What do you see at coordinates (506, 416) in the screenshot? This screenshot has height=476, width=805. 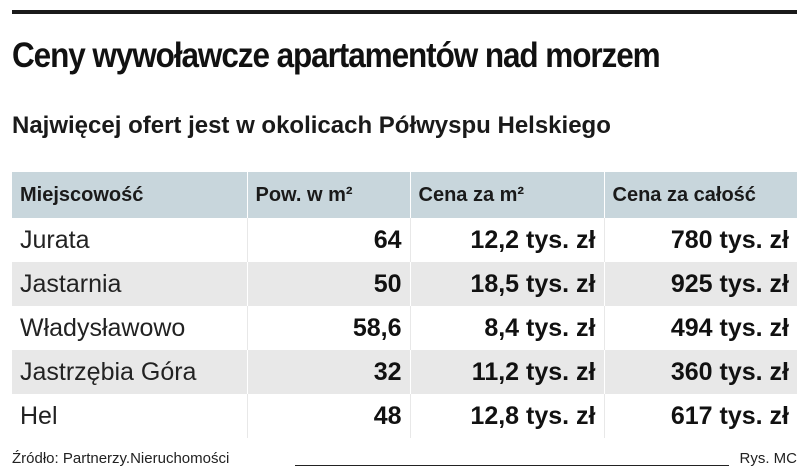 I see `cell-price-per-m2: 12,8 tys. zł` at bounding box center [506, 416].